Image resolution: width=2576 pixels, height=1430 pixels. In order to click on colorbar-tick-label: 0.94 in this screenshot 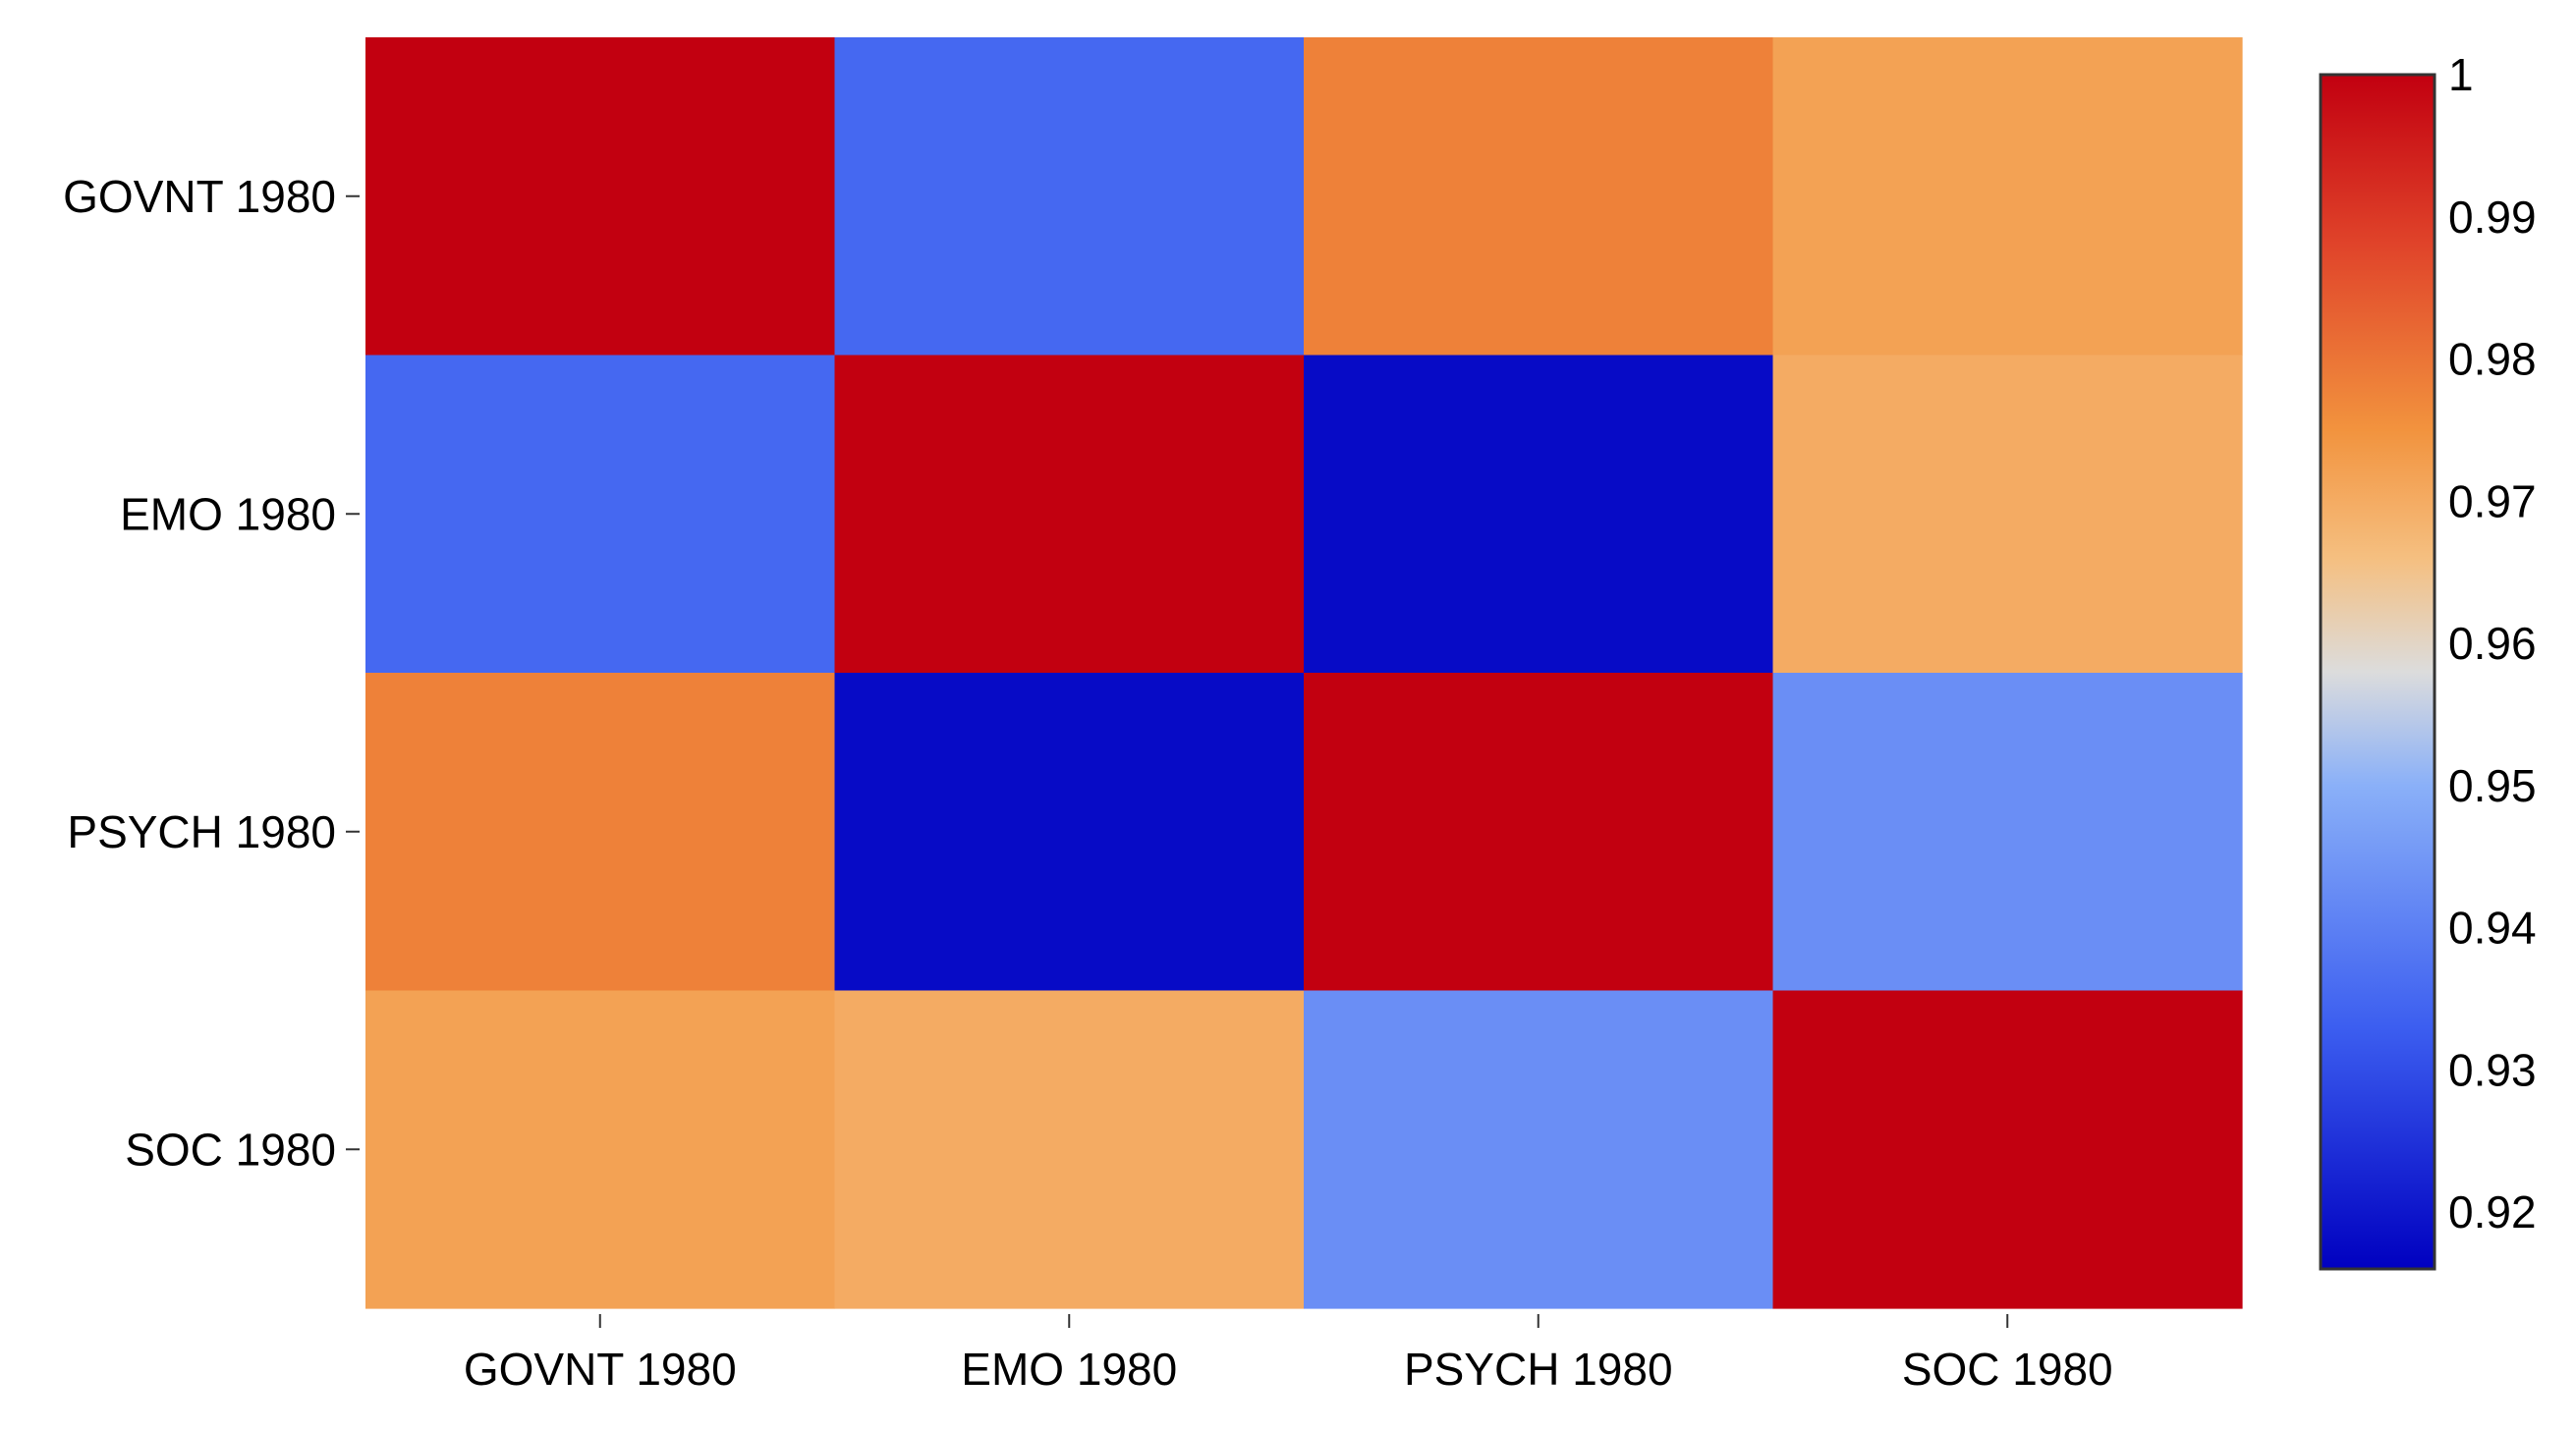, I will do `click(2492, 928)`.